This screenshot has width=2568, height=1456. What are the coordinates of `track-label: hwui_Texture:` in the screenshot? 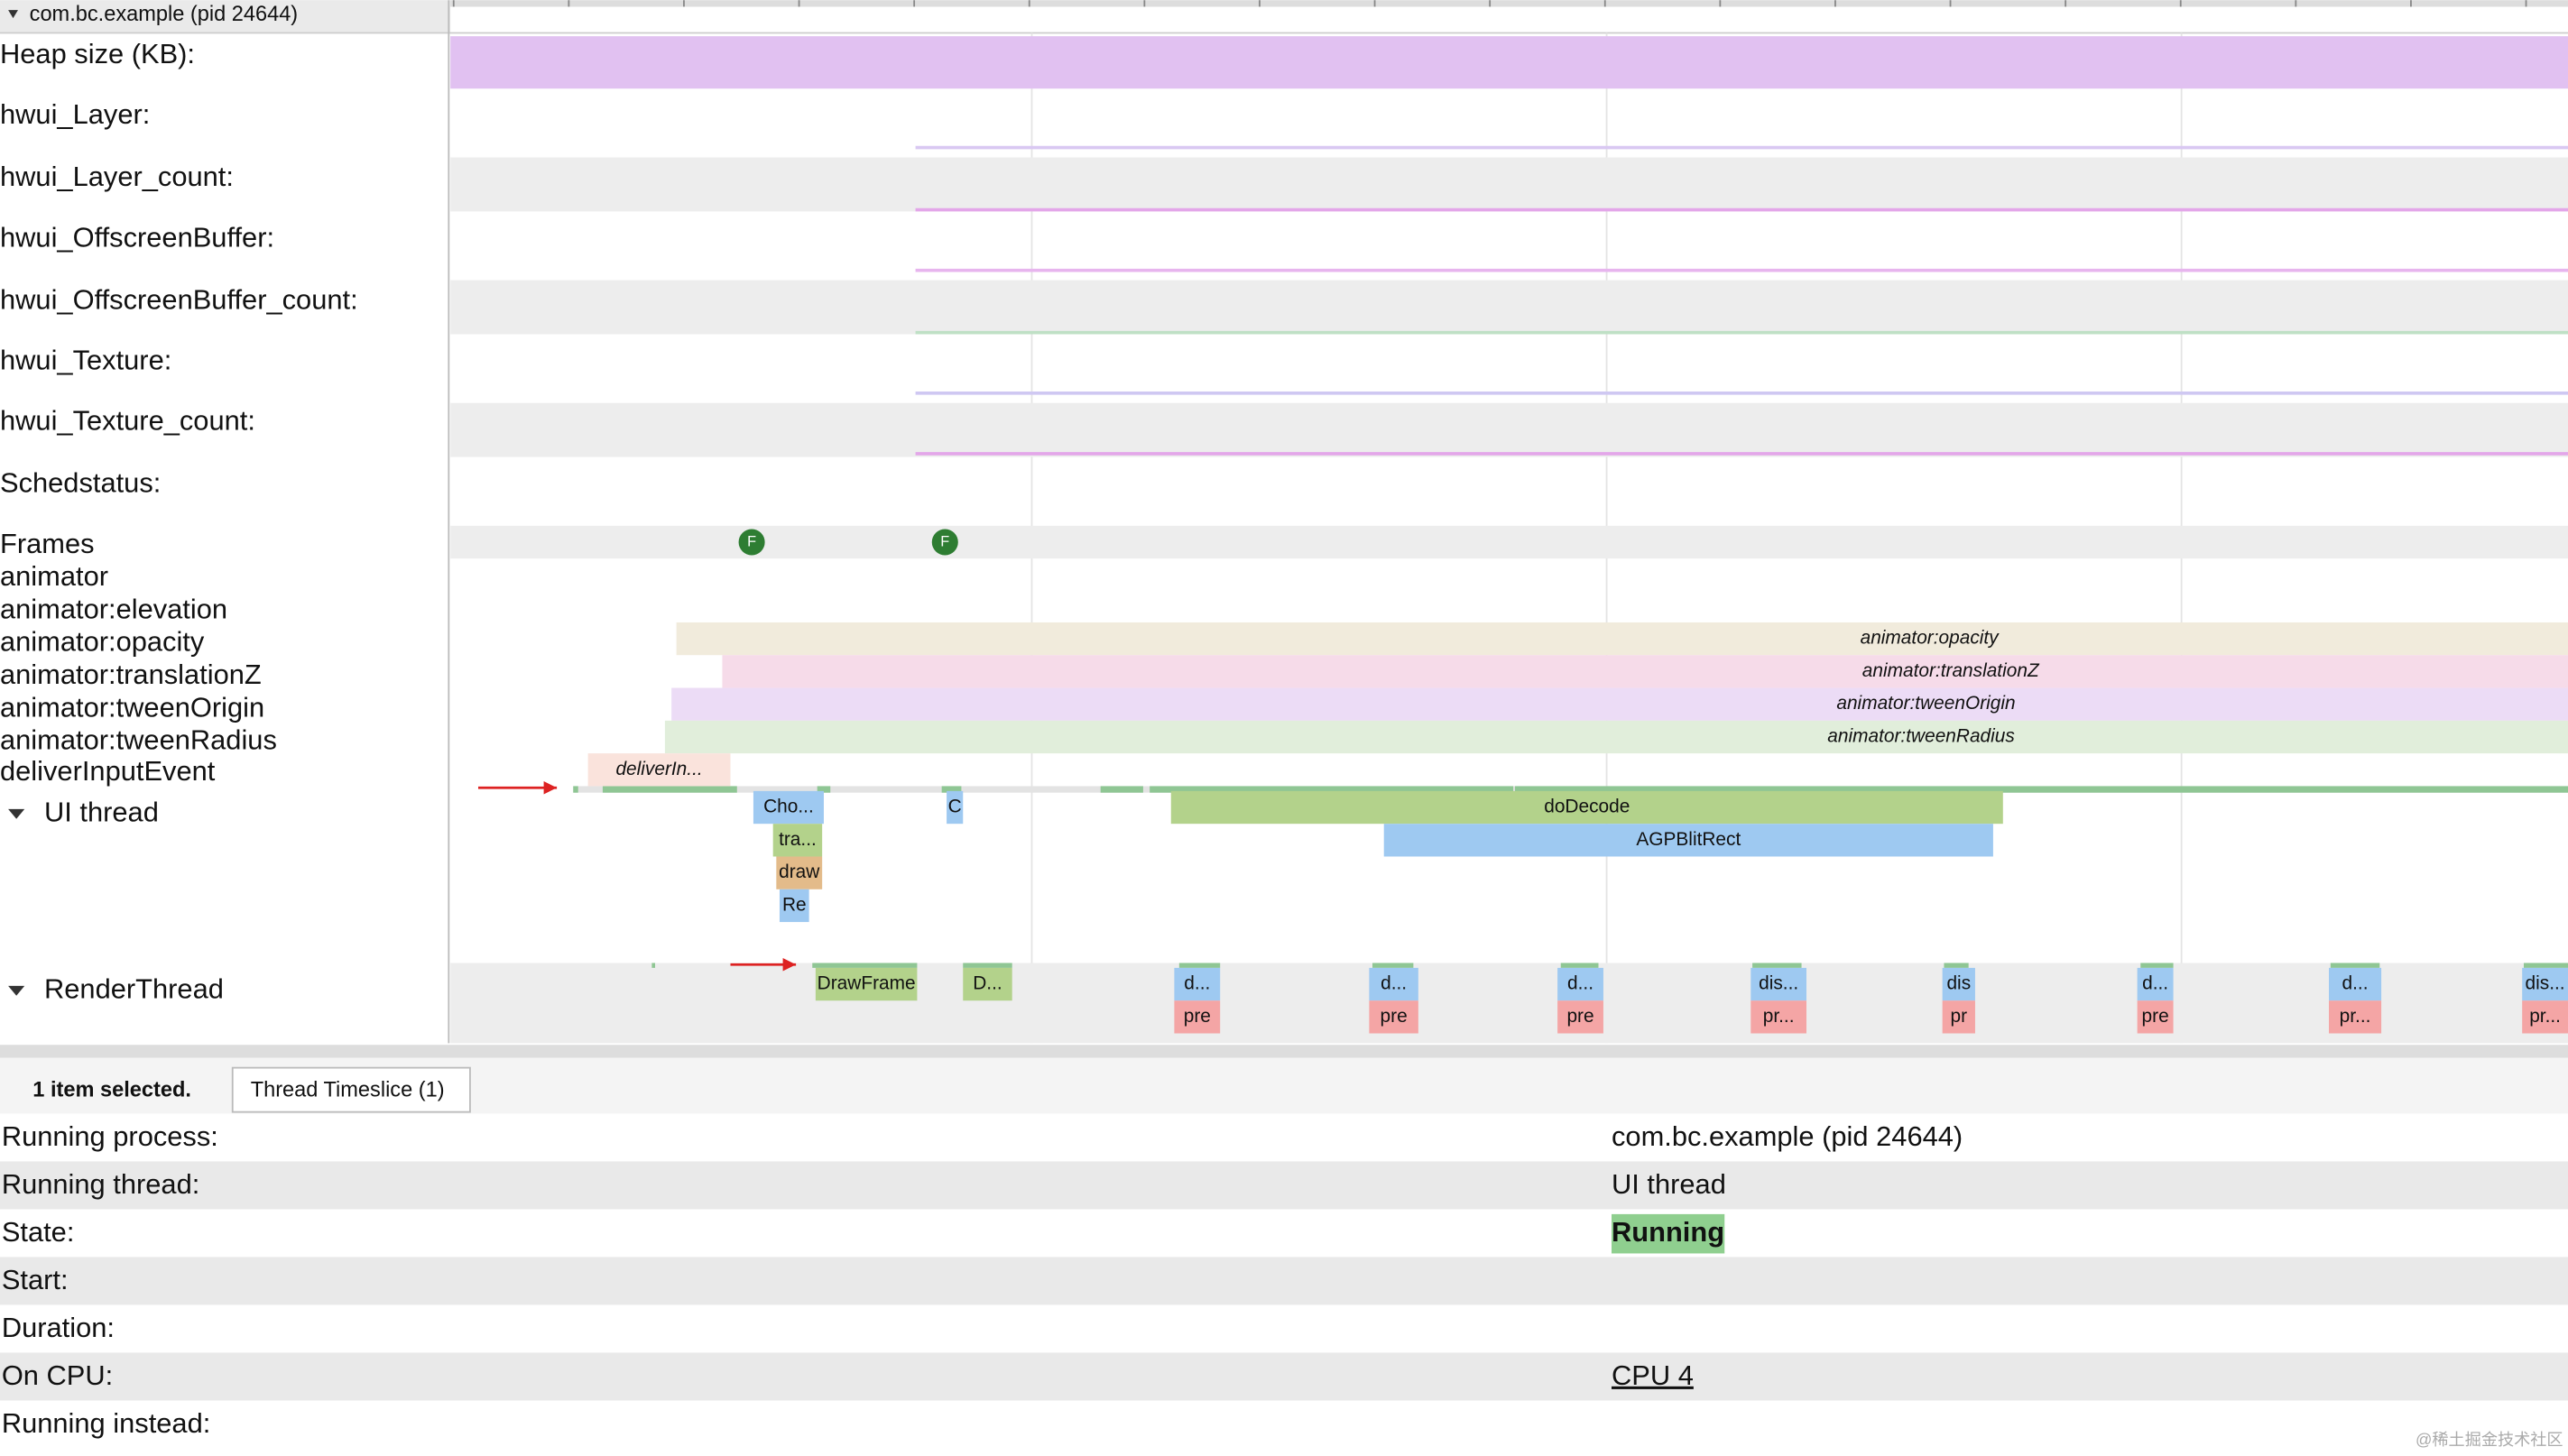 It's located at (85, 359).